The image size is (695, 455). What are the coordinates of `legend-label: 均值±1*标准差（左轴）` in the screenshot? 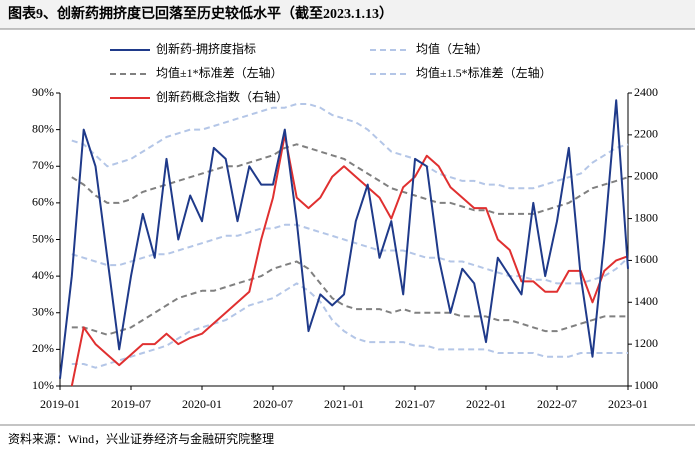 It's located at (219, 72).